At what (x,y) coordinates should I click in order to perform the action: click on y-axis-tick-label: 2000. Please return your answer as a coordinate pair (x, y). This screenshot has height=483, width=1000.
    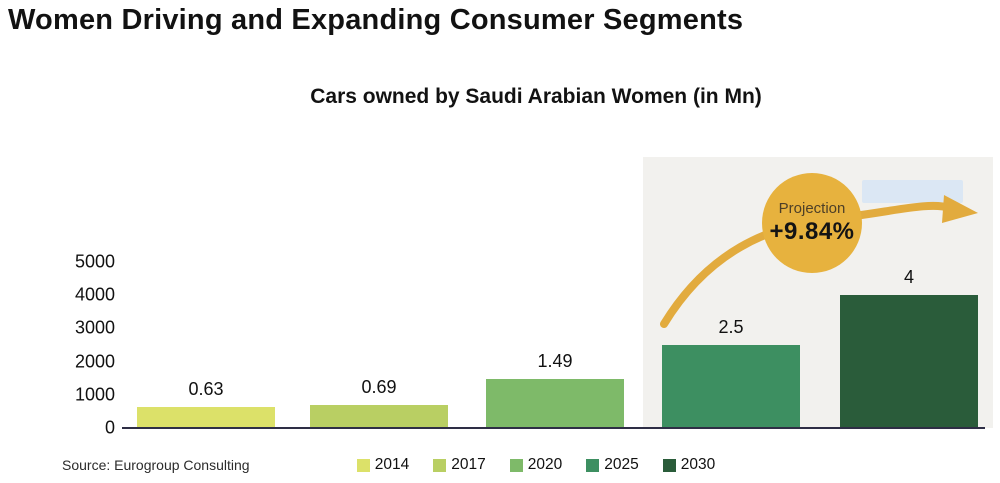
    Looking at the image, I should click on (94, 361).